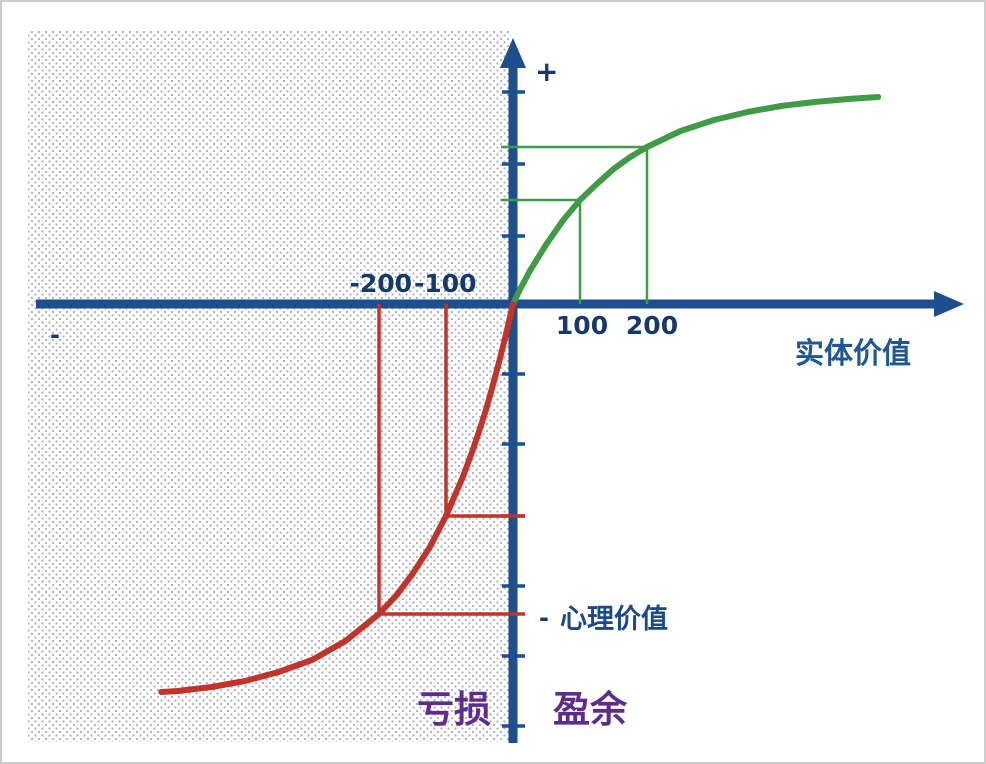  Describe the element at coordinates (582, 325) in the screenshot. I see `x-tick-label-100: 100` at that location.